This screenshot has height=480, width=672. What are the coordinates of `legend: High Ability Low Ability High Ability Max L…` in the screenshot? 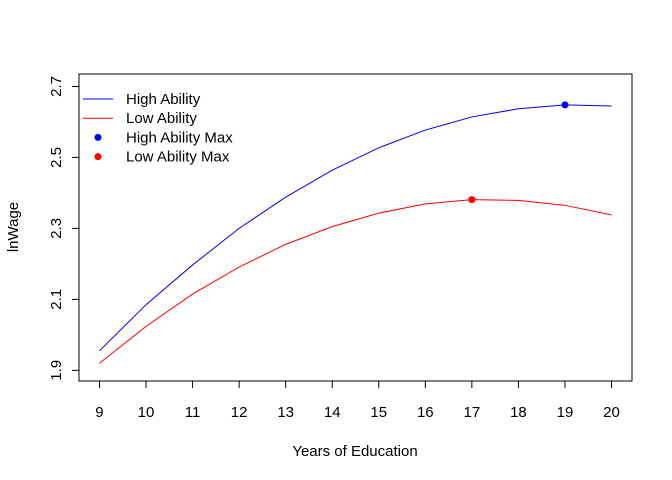 It's located at (158, 128).